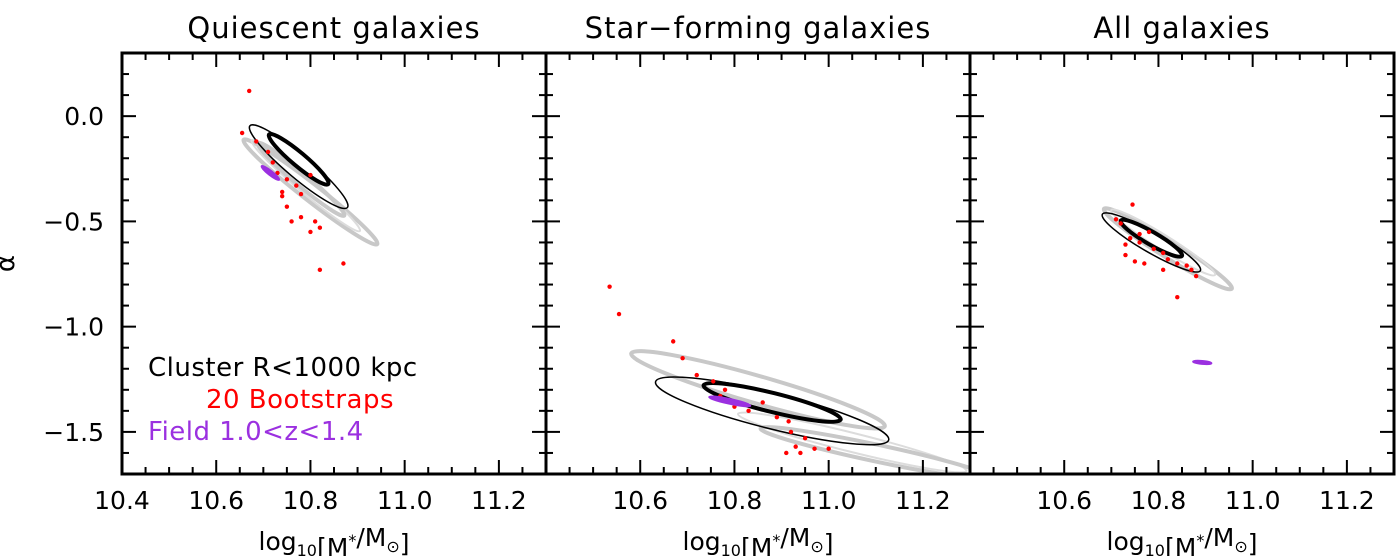 This screenshot has height=560, width=1396. I want to click on cluster-contour-thick, so click(298, 159).